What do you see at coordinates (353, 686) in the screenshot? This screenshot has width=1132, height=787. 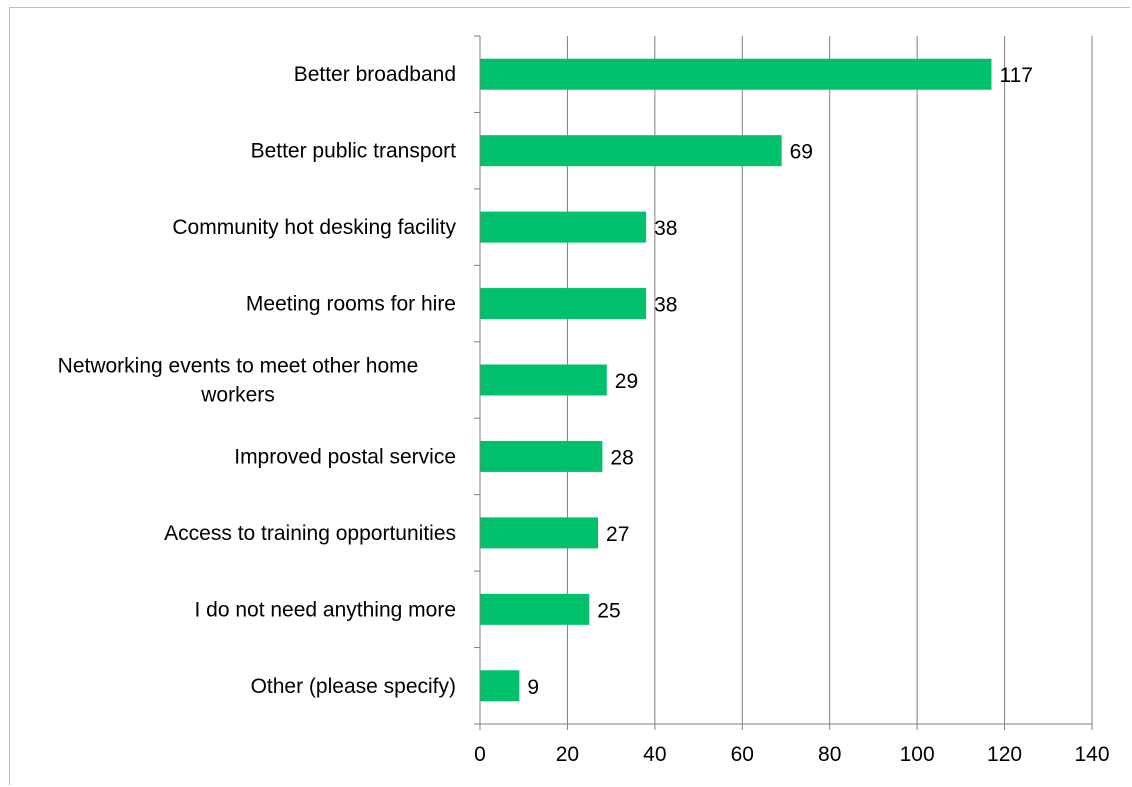 I see `category-label: Other (please specify)` at bounding box center [353, 686].